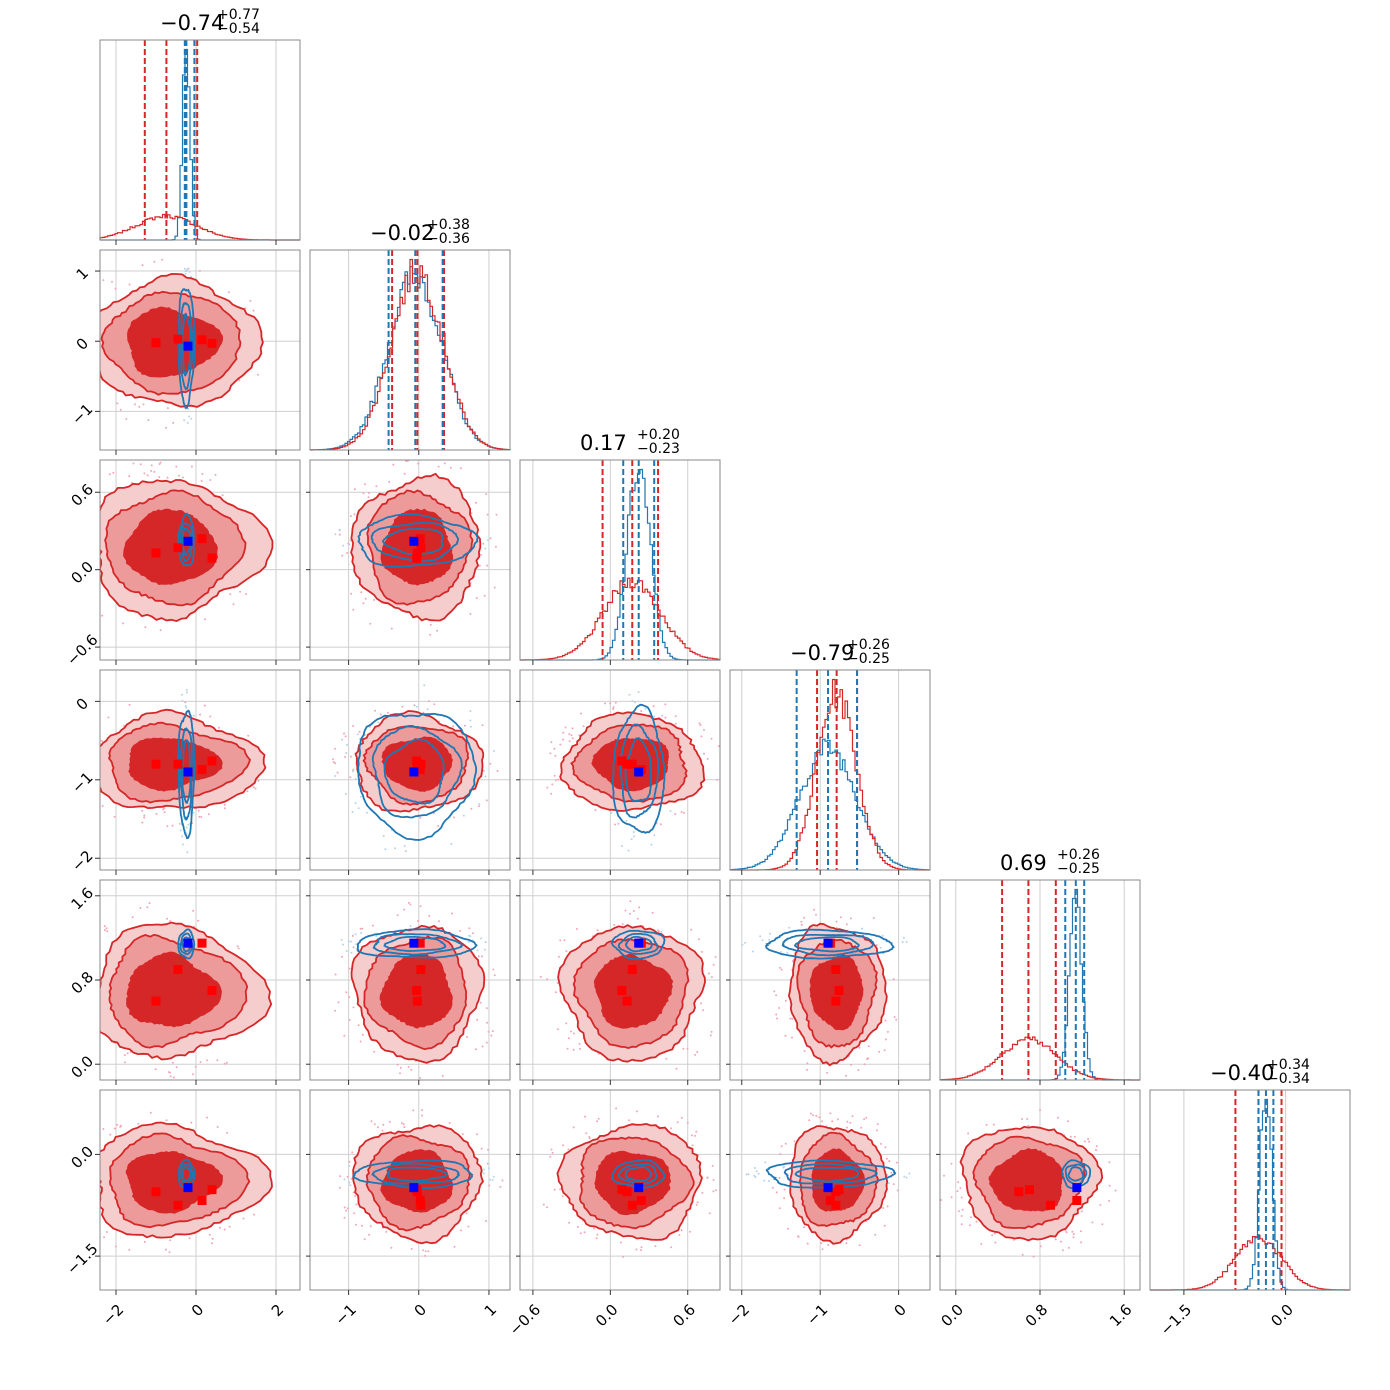 The height and width of the screenshot is (1390, 1390). Describe the element at coordinates (1242, 1073) in the screenshot. I see `param-title: −0.40` at that location.